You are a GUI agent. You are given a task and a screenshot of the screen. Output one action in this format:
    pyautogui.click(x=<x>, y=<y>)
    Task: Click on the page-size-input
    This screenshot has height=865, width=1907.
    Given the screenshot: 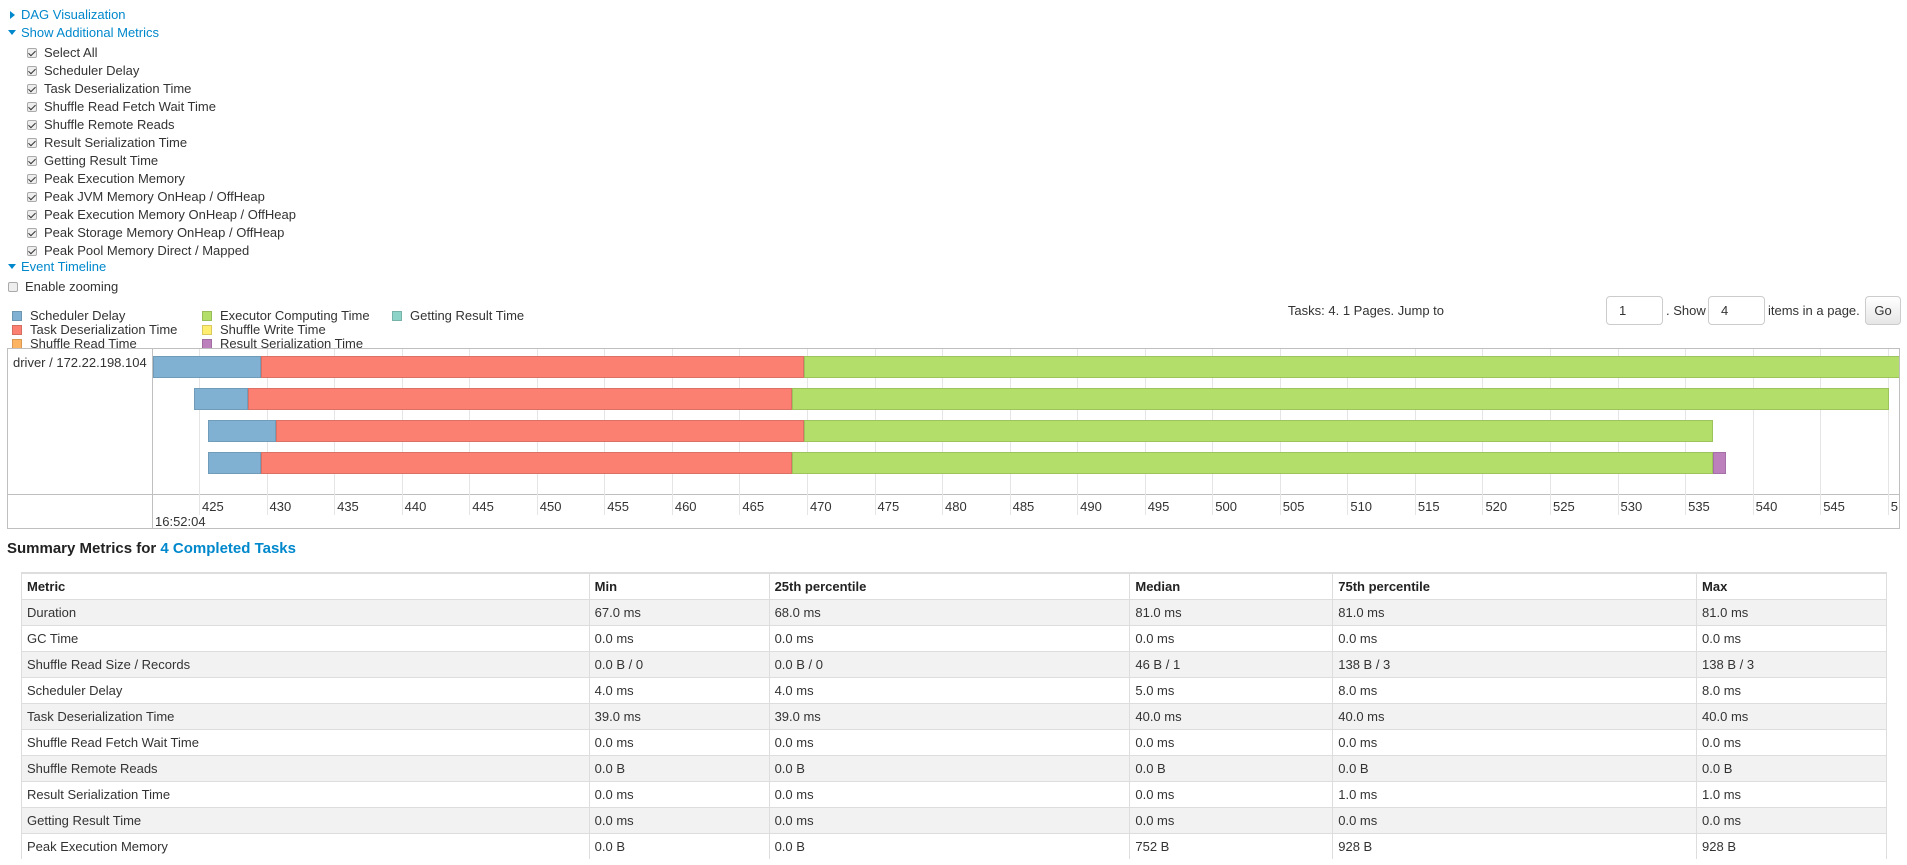 What is the action you would take?
    pyautogui.click(x=1736, y=310)
    